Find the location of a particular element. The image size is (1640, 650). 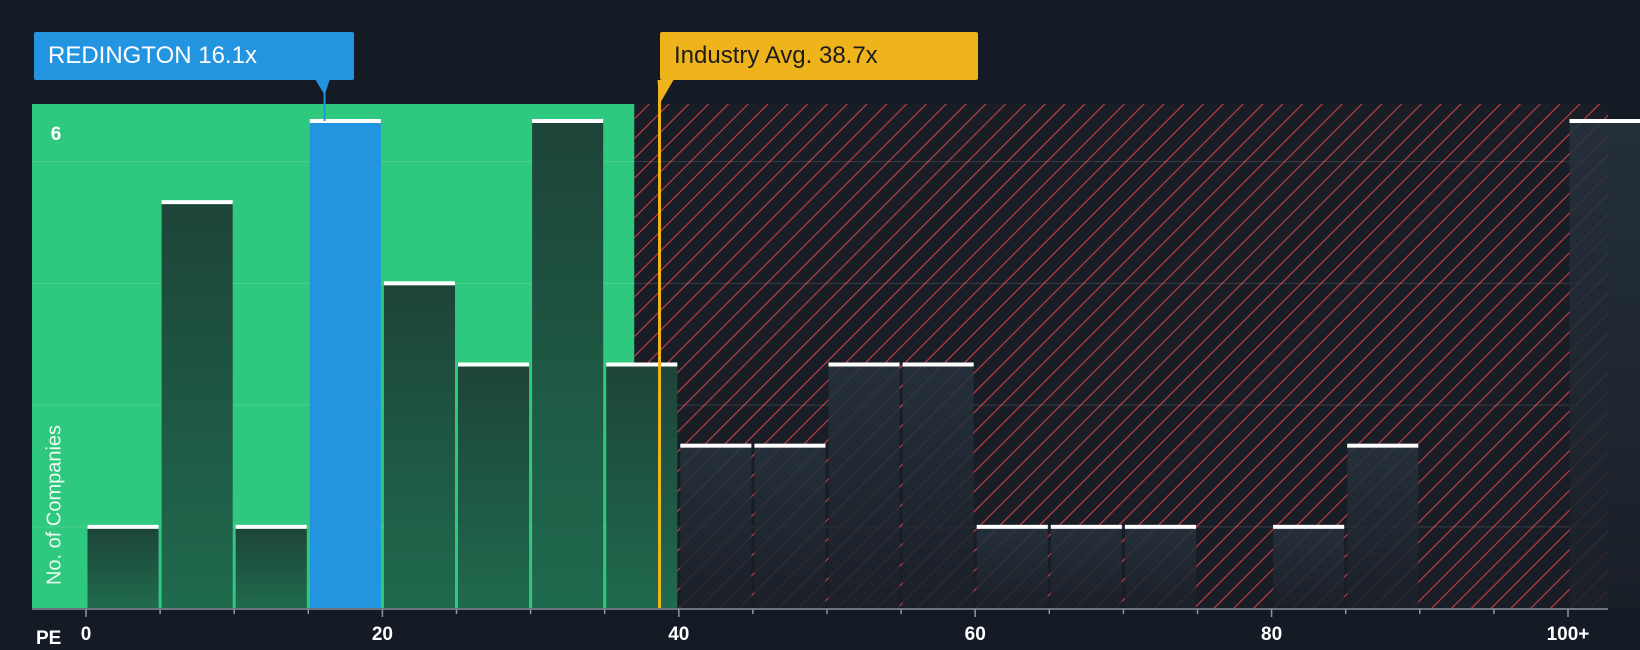

industry-callout-pointer is located at coordinates (665, 92).